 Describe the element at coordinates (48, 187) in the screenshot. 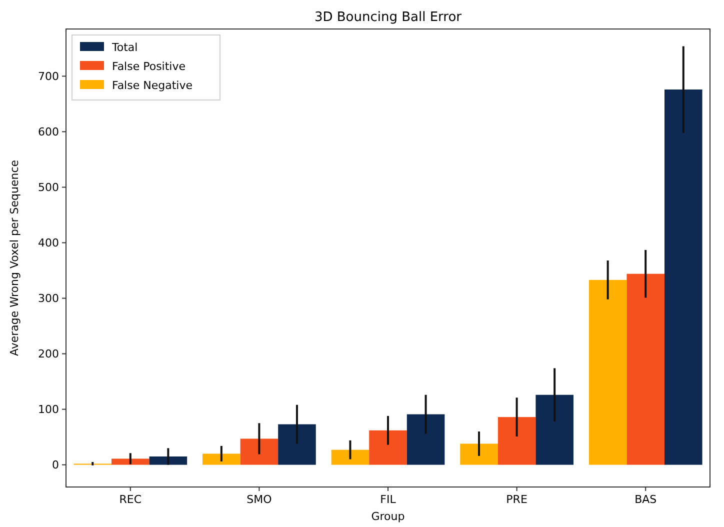

I see `y-tick-label: 500` at that location.